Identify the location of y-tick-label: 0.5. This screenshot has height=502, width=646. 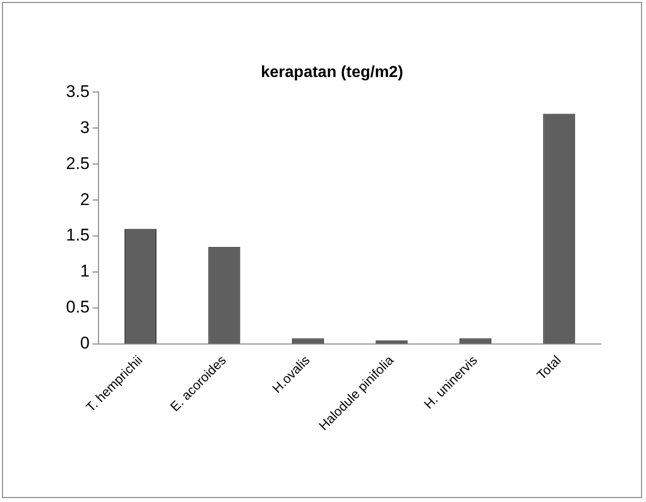
(78, 307).